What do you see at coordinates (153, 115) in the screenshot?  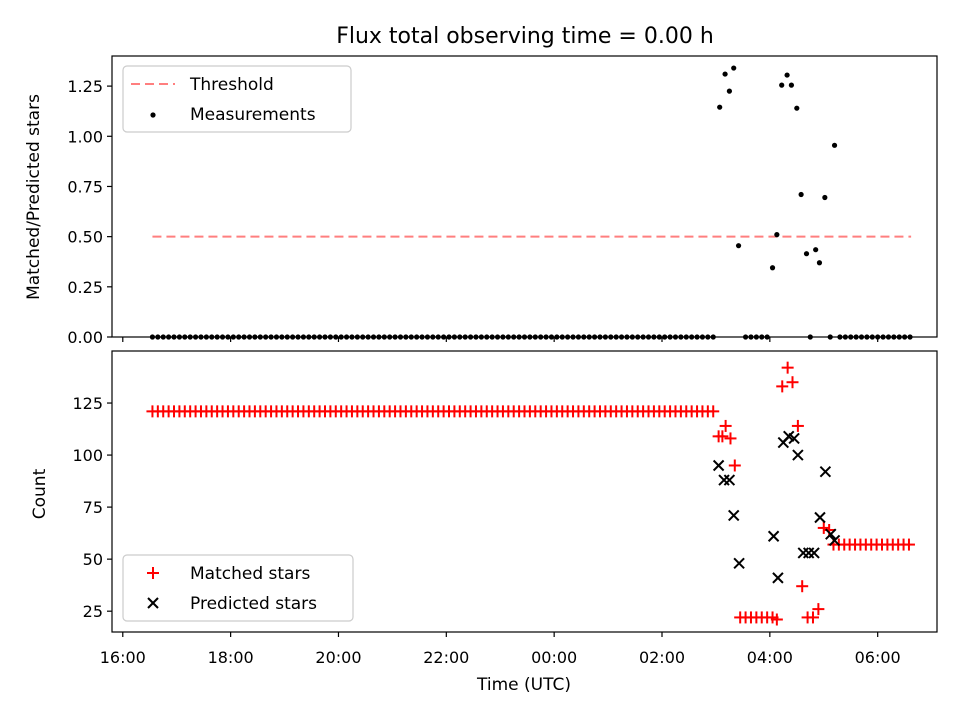 I see `measurements-legend-swatch` at bounding box center [153, 115].